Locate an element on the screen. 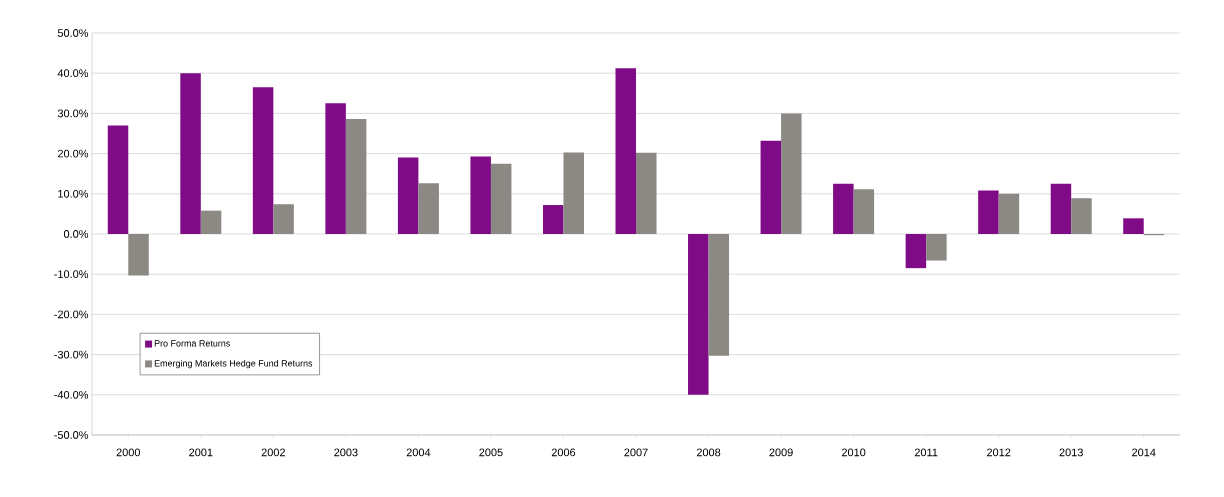 This screenshot has width=1224, height=497. legend-label: Emerging Markets Hedge Fund Returns is located at coordinates (233, 364).